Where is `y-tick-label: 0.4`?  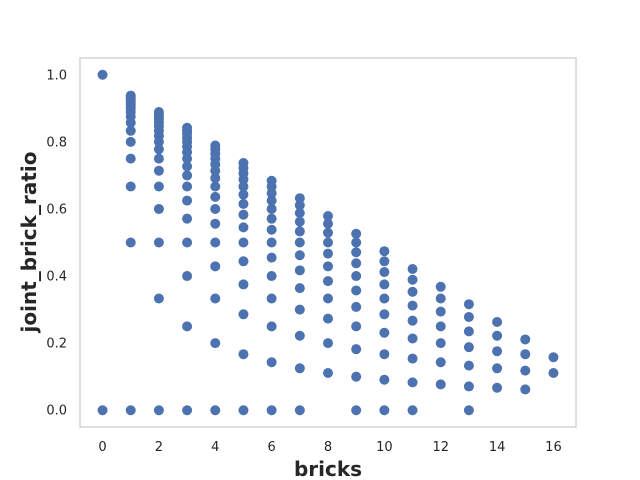 y-tick-label: 0.4 is located at coordinates (56, 277).